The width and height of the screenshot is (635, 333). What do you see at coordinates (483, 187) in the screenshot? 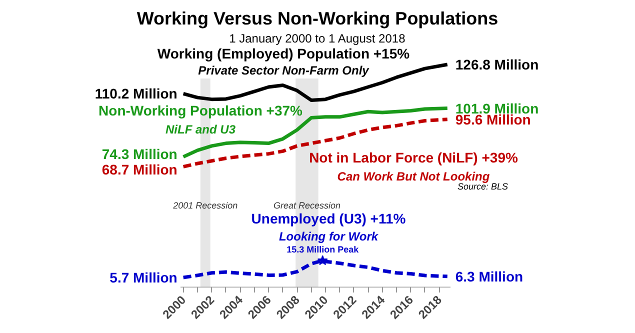
I see `source-note: Source: BLS` at bounding box center [483, 187].